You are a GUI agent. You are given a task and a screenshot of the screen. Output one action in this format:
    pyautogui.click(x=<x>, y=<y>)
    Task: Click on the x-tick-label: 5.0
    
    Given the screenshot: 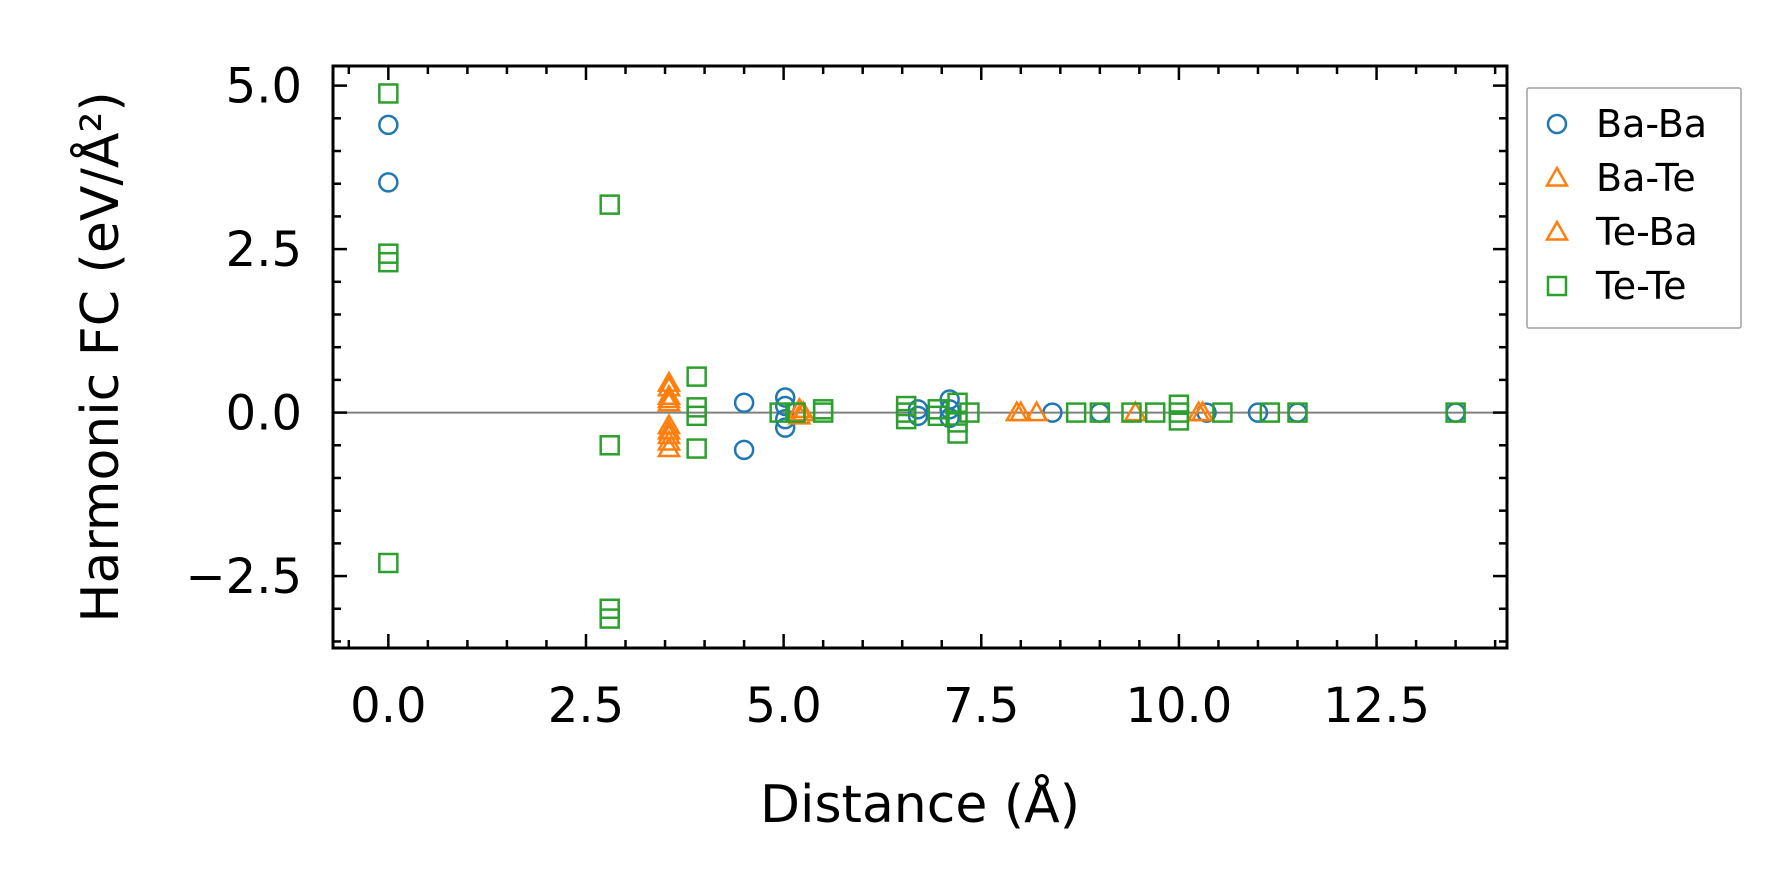 What is the action you would take?
    pyautogui.click(x=783, y=706)
    